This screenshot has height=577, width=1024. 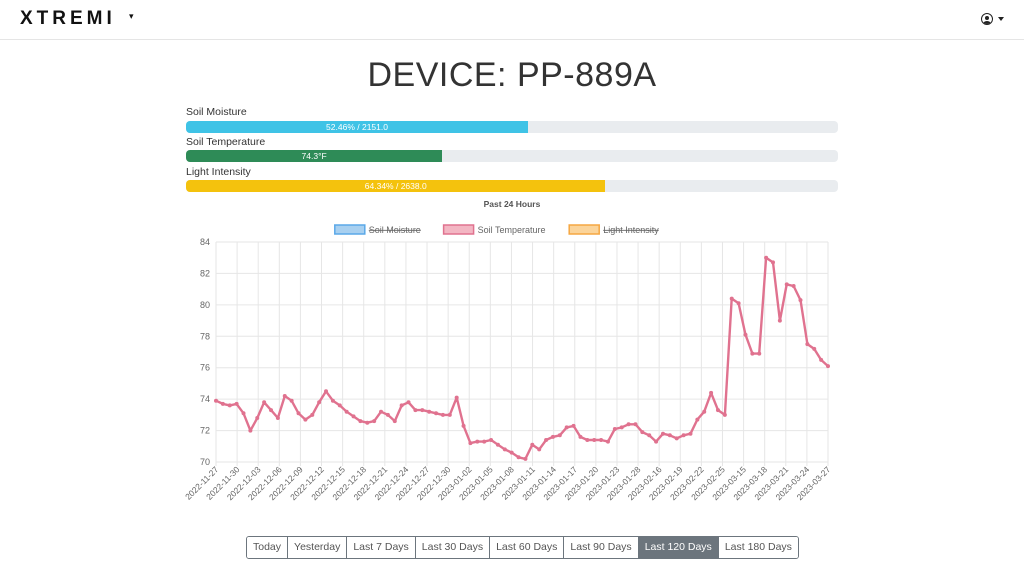 What do you see at coordinates (205, 273) in the screenshot?
I see `y-tick-label-6: 82` at bounding box center [205, 273].